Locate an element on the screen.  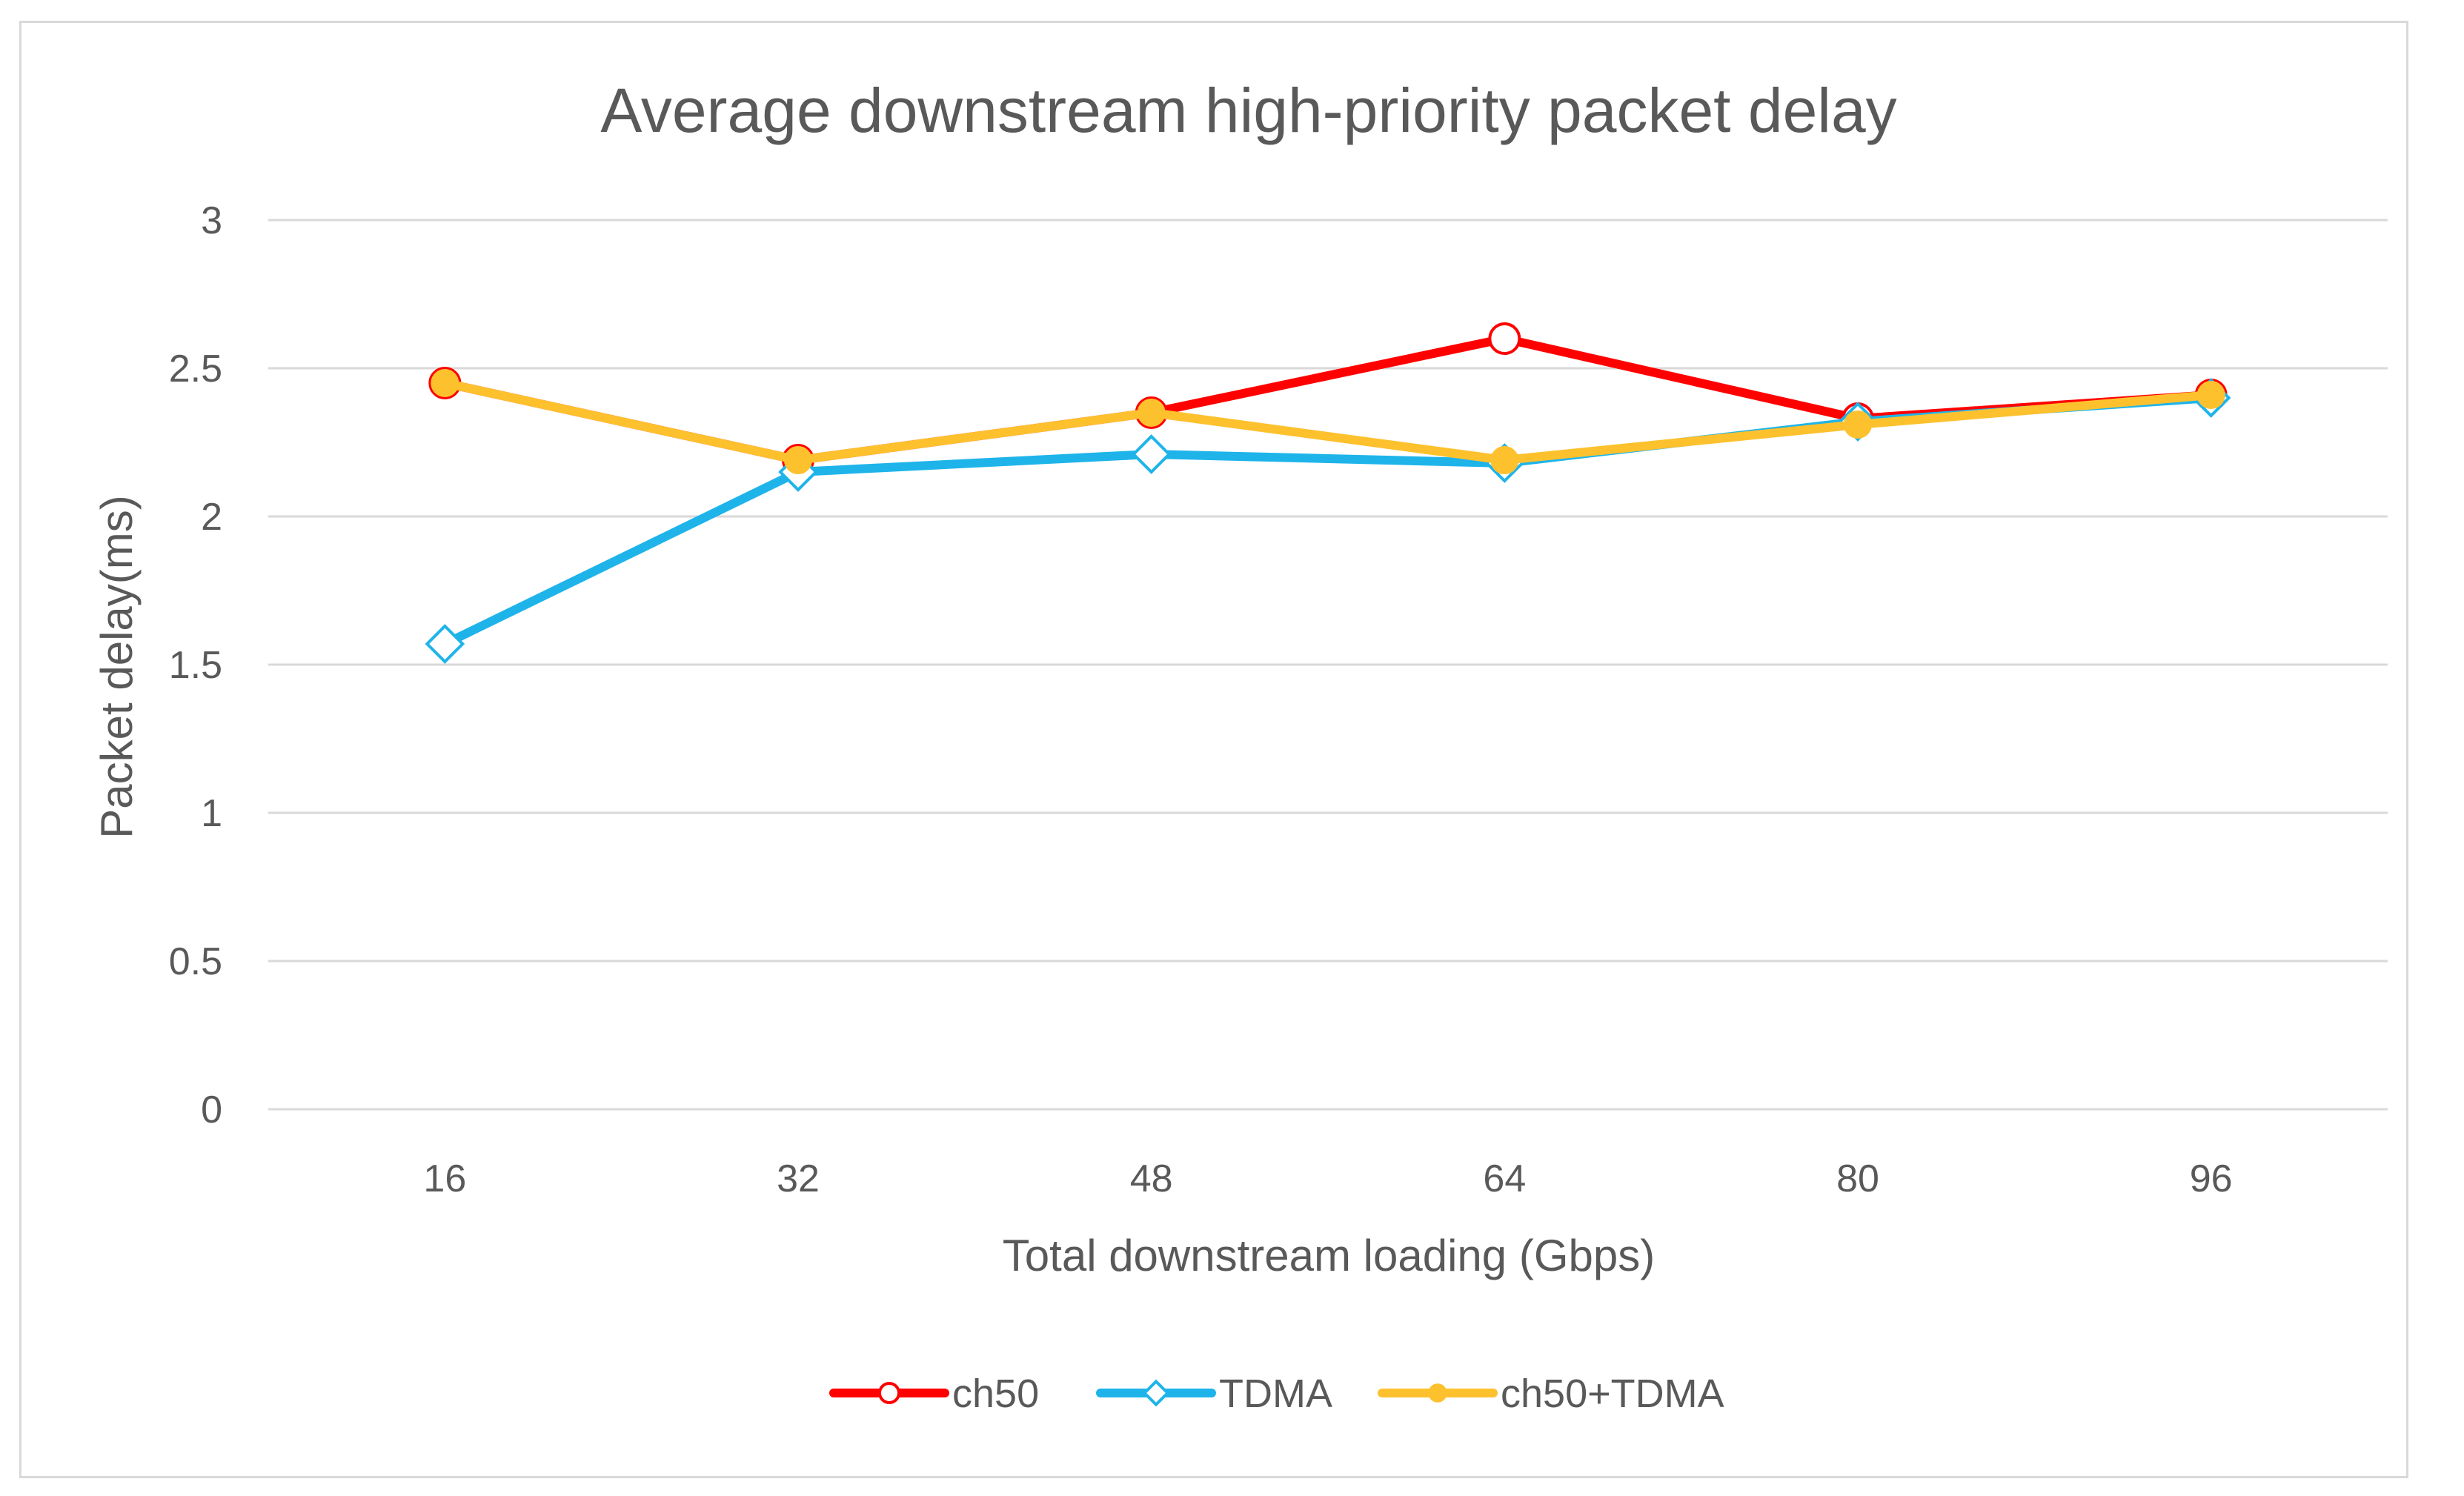
series-line is located at coordinates (1328, 422).